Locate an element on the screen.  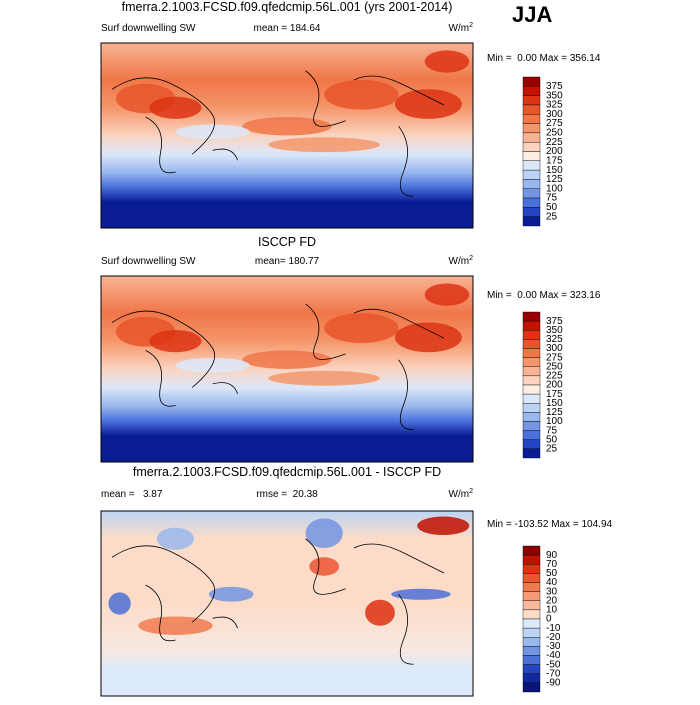
colorbar-label: 70 is located at coordinates (552, 564).